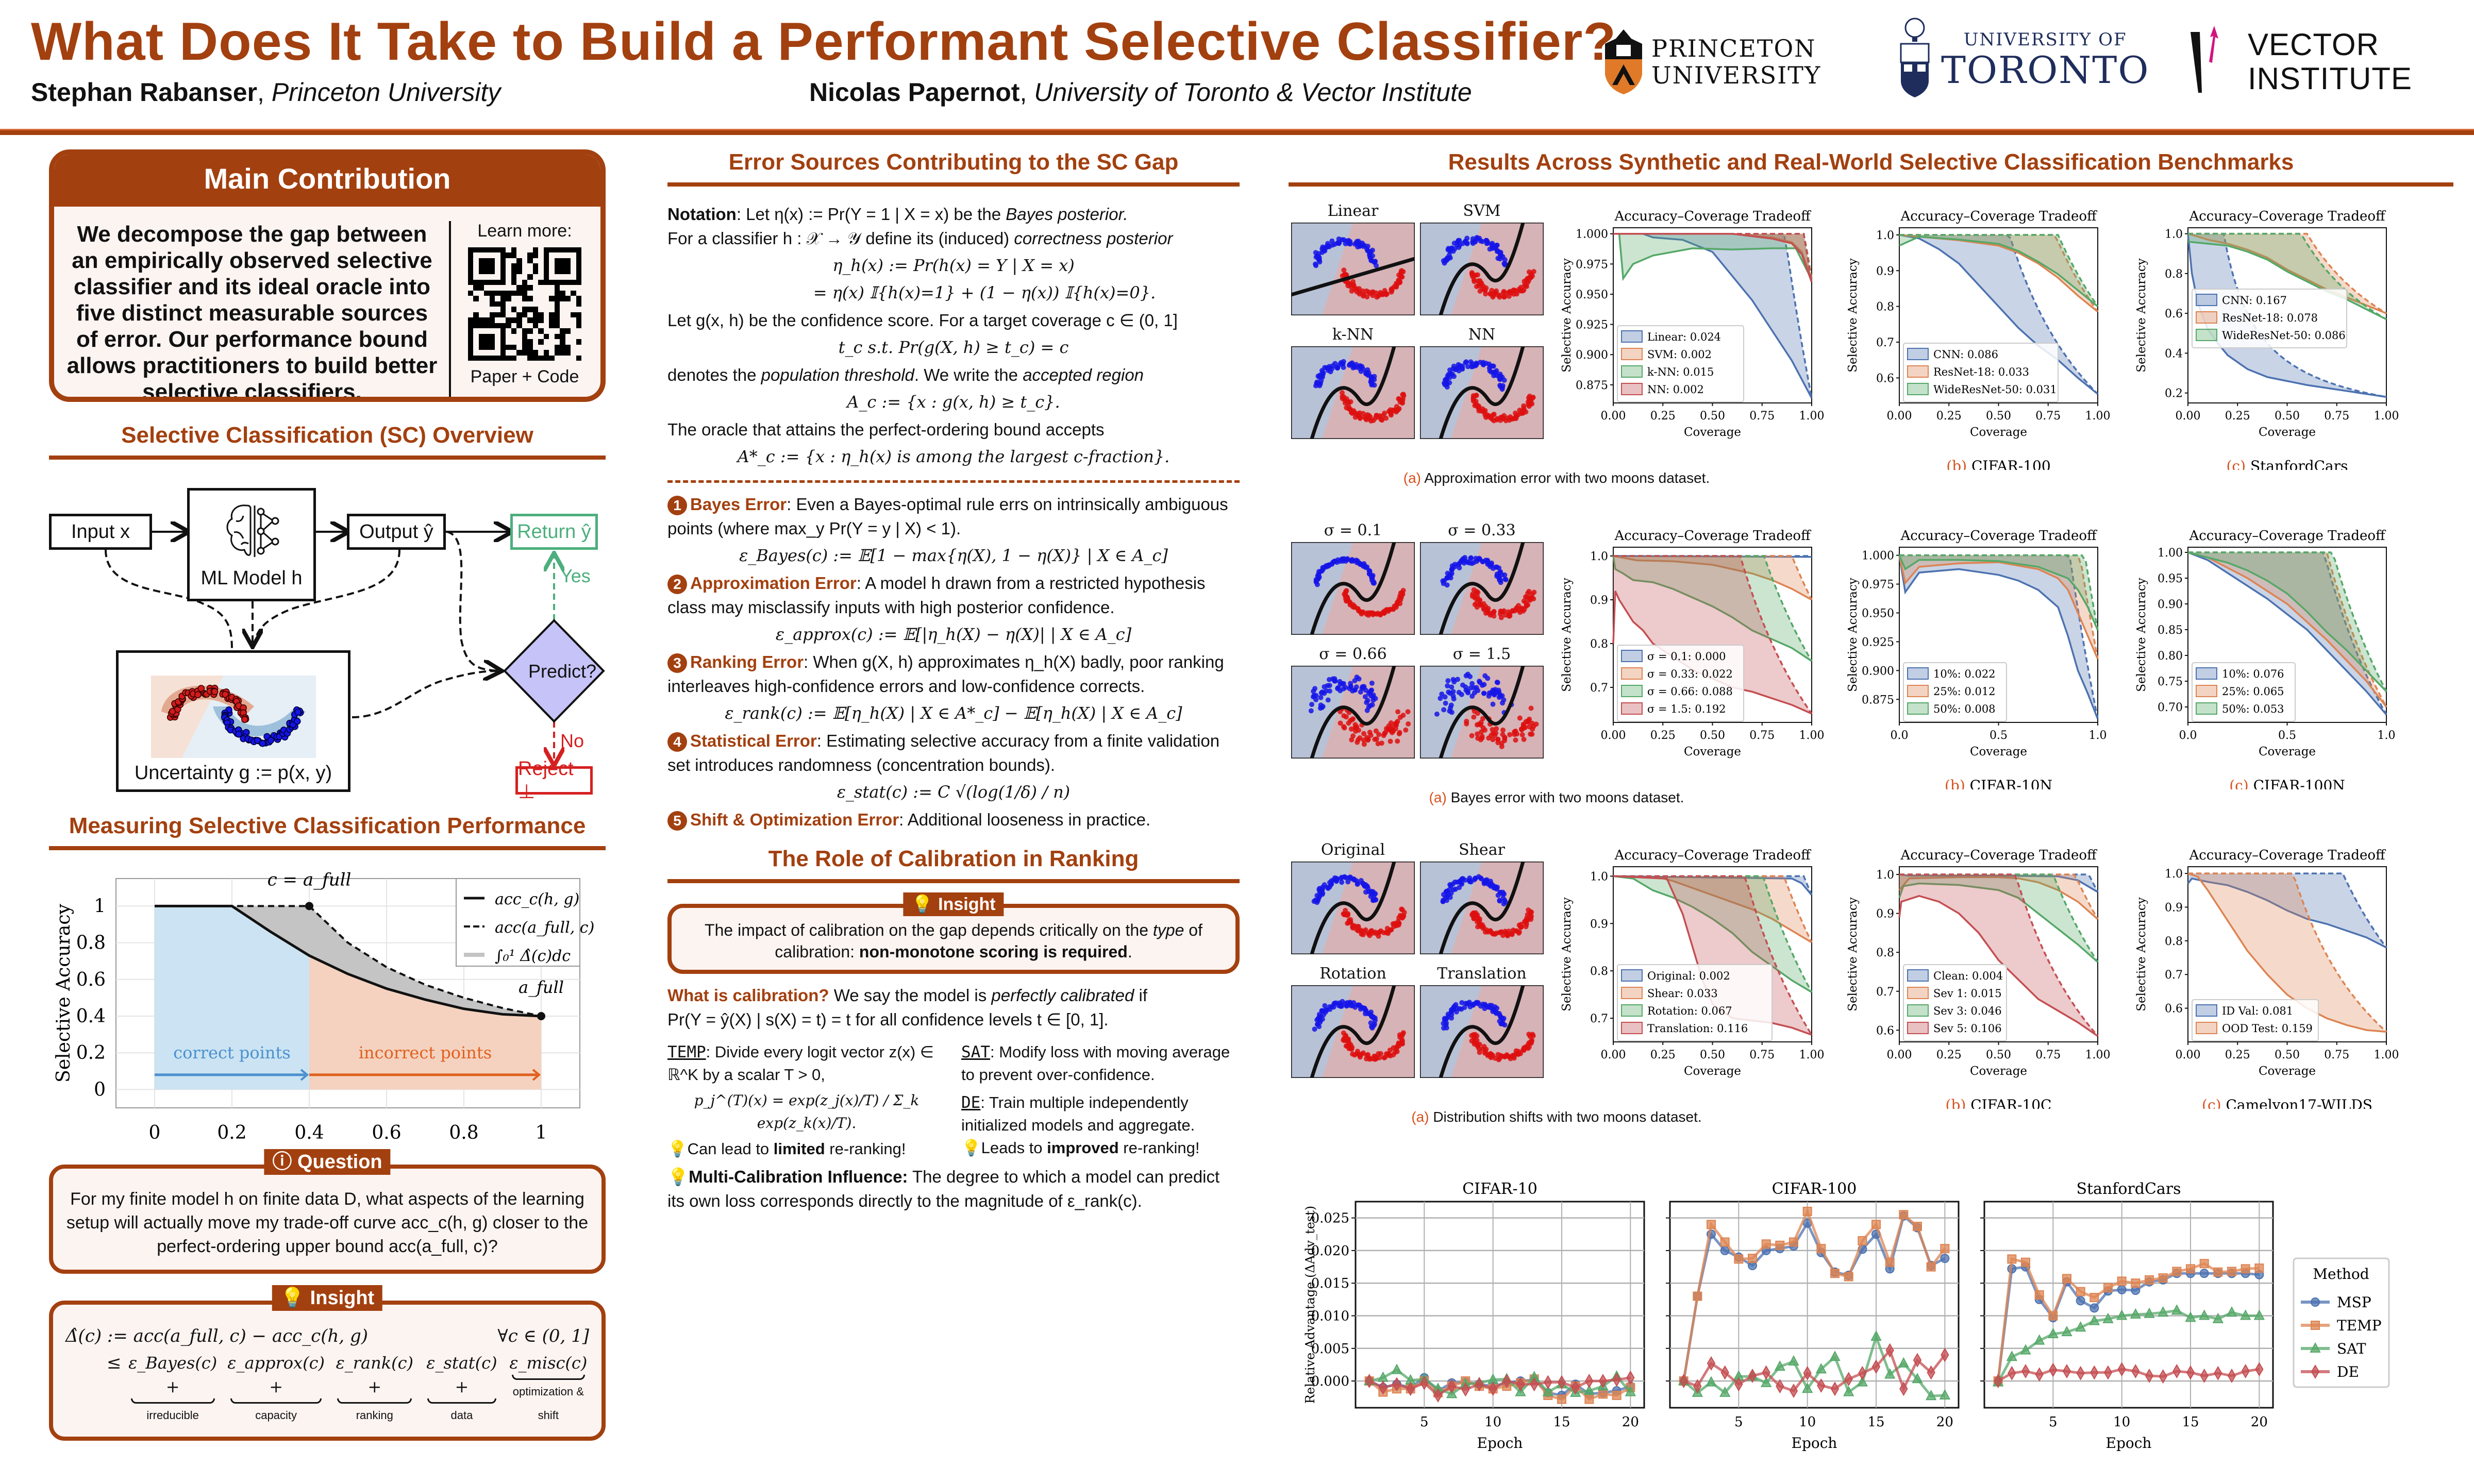  What do you see at coordinates (1353, 211) in the screenshot?
I see `moons-panel-title: Linear` at bounding box center [1353, 211].